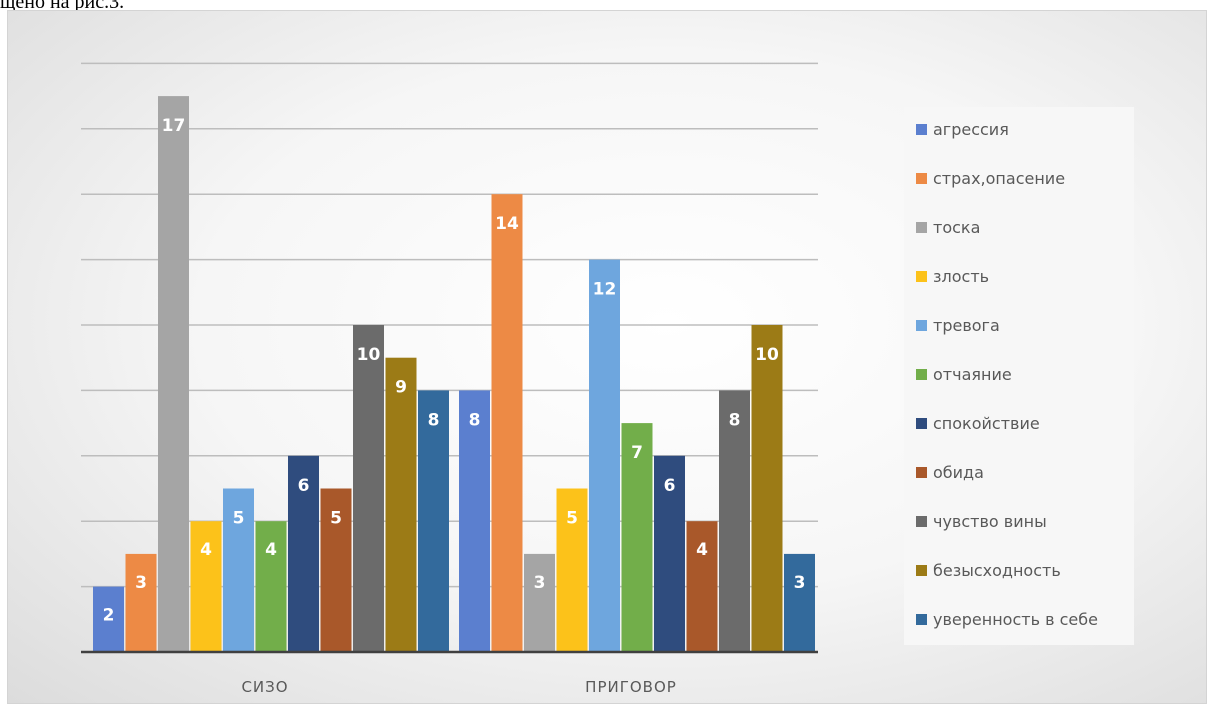  Describe the element at coordinates (966, 325) in the screenshot. I see `legend-label: тревога` at that location.